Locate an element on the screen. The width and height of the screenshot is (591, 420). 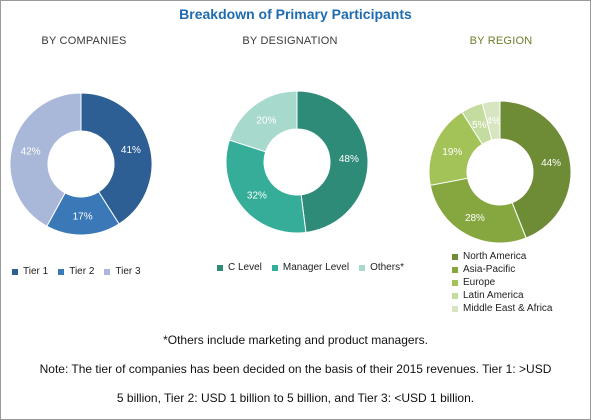
legend-item-asia-pacific: Asia-Pacific is located at coordinates (502, 269).